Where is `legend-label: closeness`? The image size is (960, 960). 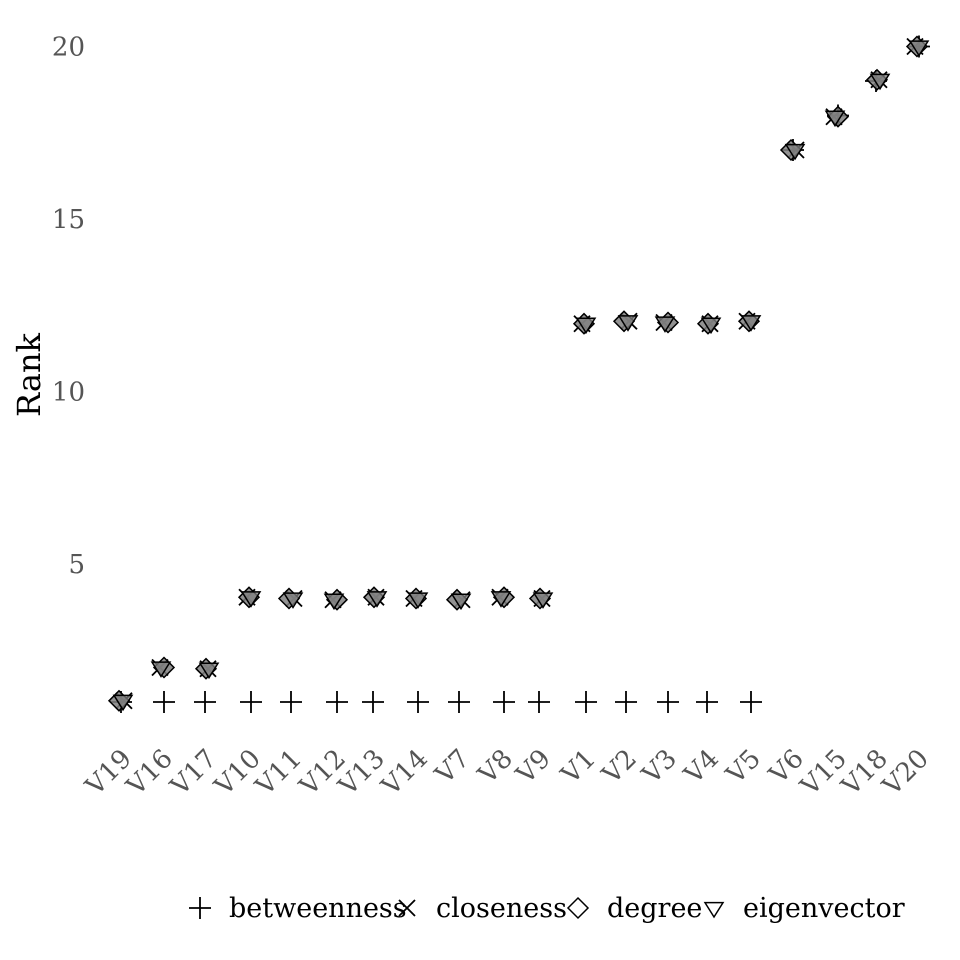 legend-label: closeness is located at coordinates (501, 908).